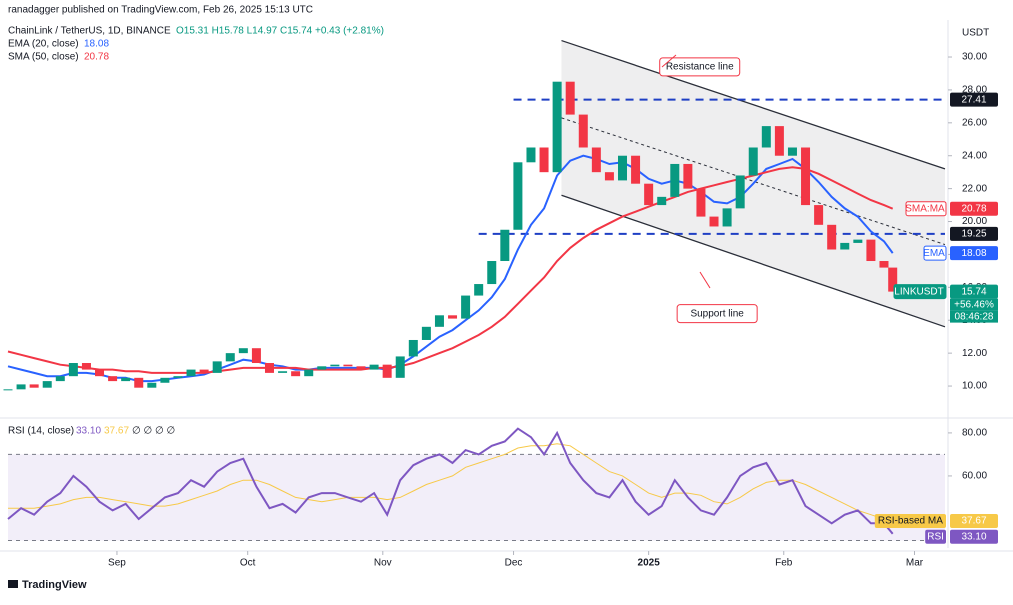 Image resolution: width=1013 pixels, height=605 pixels. I want to click on annotation-text: Resistance line, so click(700, 67).